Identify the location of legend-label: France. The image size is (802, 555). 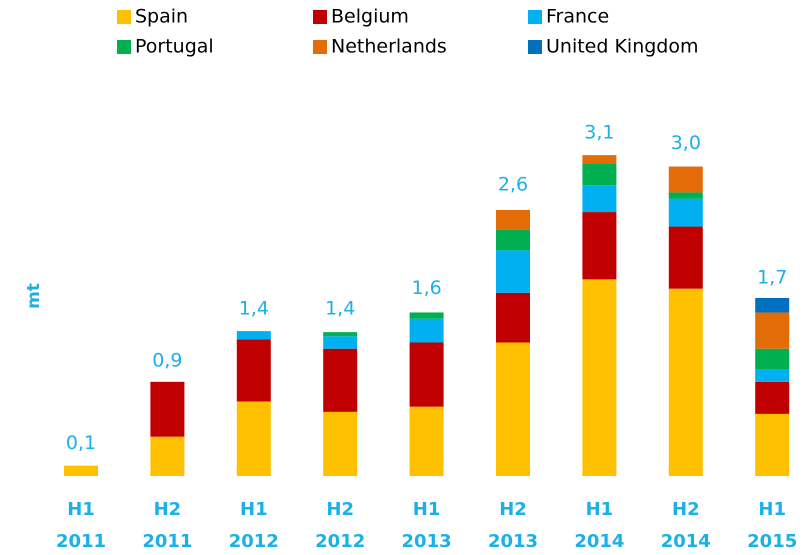
(577, 17).